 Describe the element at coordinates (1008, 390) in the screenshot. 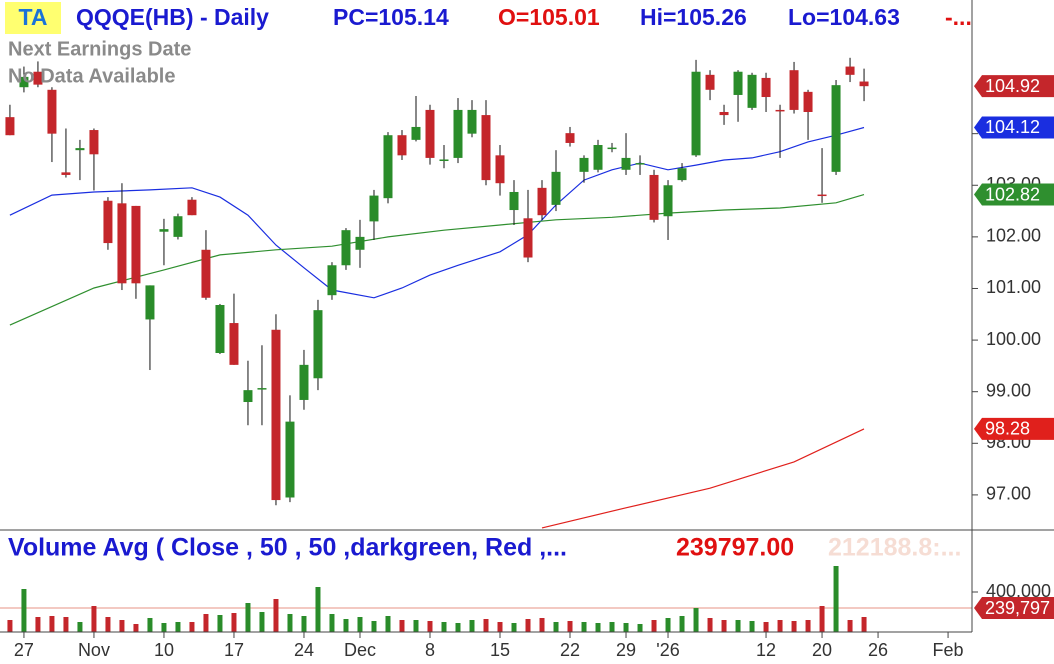

I see `y-tick-label: 99.00` at that location.